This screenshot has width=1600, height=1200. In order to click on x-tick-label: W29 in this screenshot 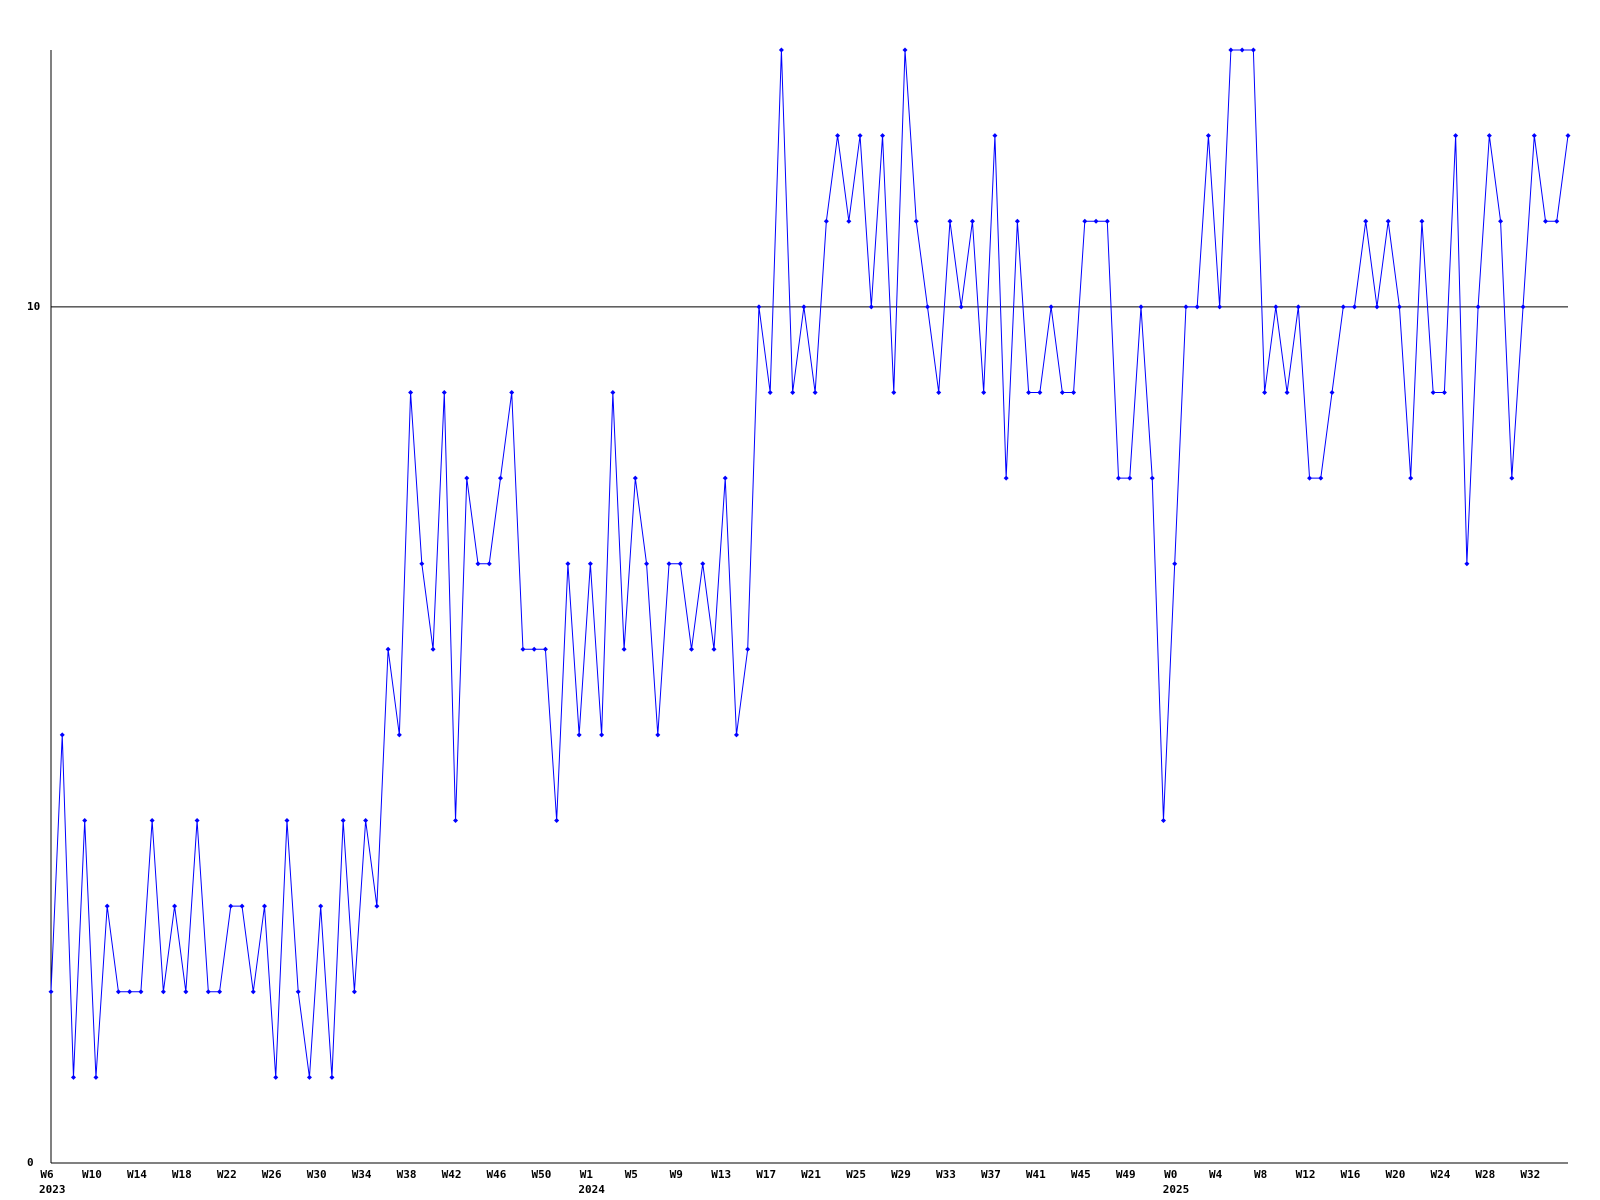, I will do `click(901, 1174)`.